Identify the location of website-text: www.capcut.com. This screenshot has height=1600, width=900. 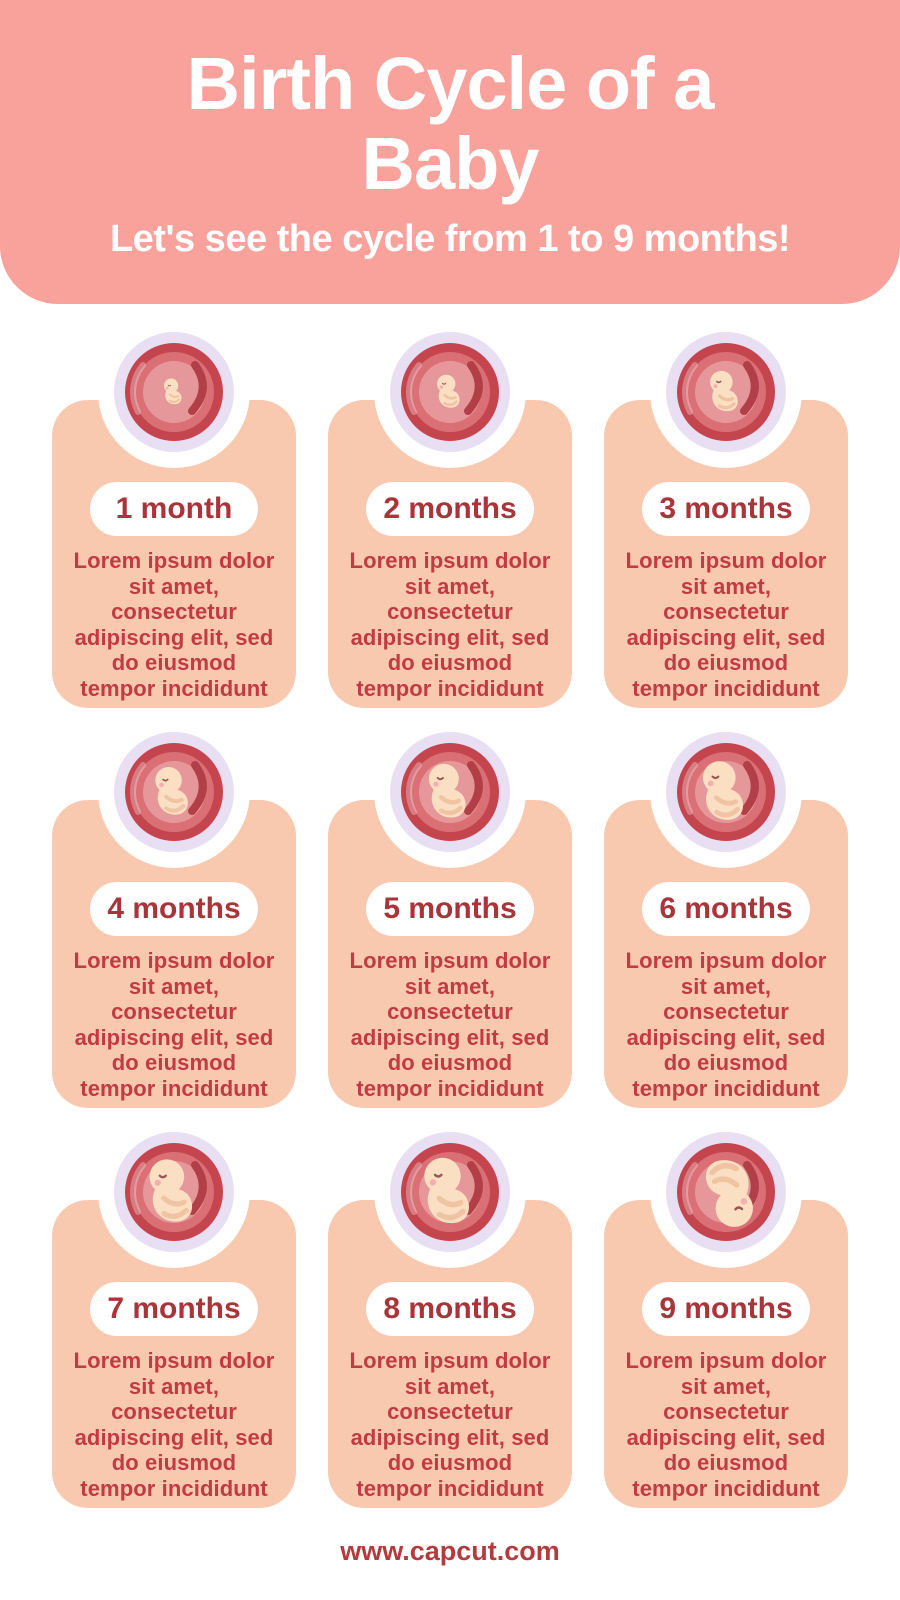
(450, 1551).